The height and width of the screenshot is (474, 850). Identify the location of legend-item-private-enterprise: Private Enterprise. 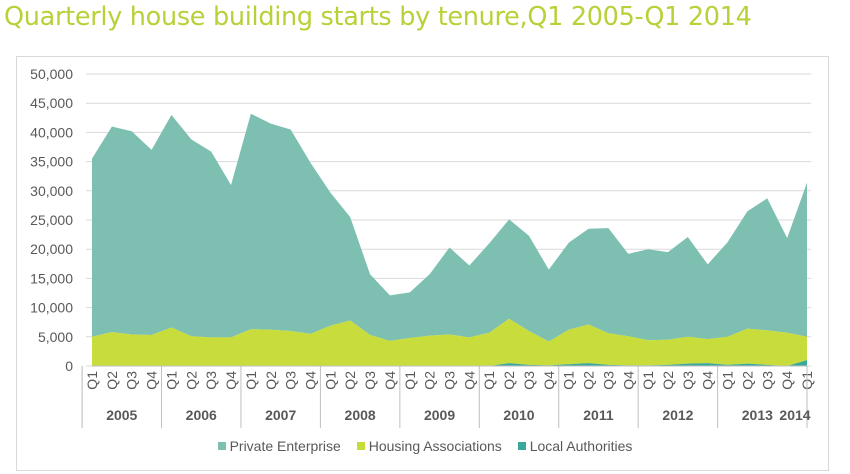
(279, 446).